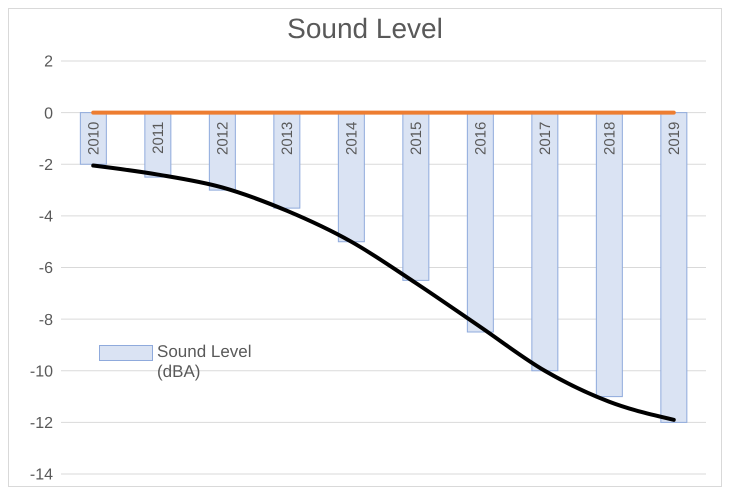  I want to click on x-tick-label: 2010, so click(93, 138).